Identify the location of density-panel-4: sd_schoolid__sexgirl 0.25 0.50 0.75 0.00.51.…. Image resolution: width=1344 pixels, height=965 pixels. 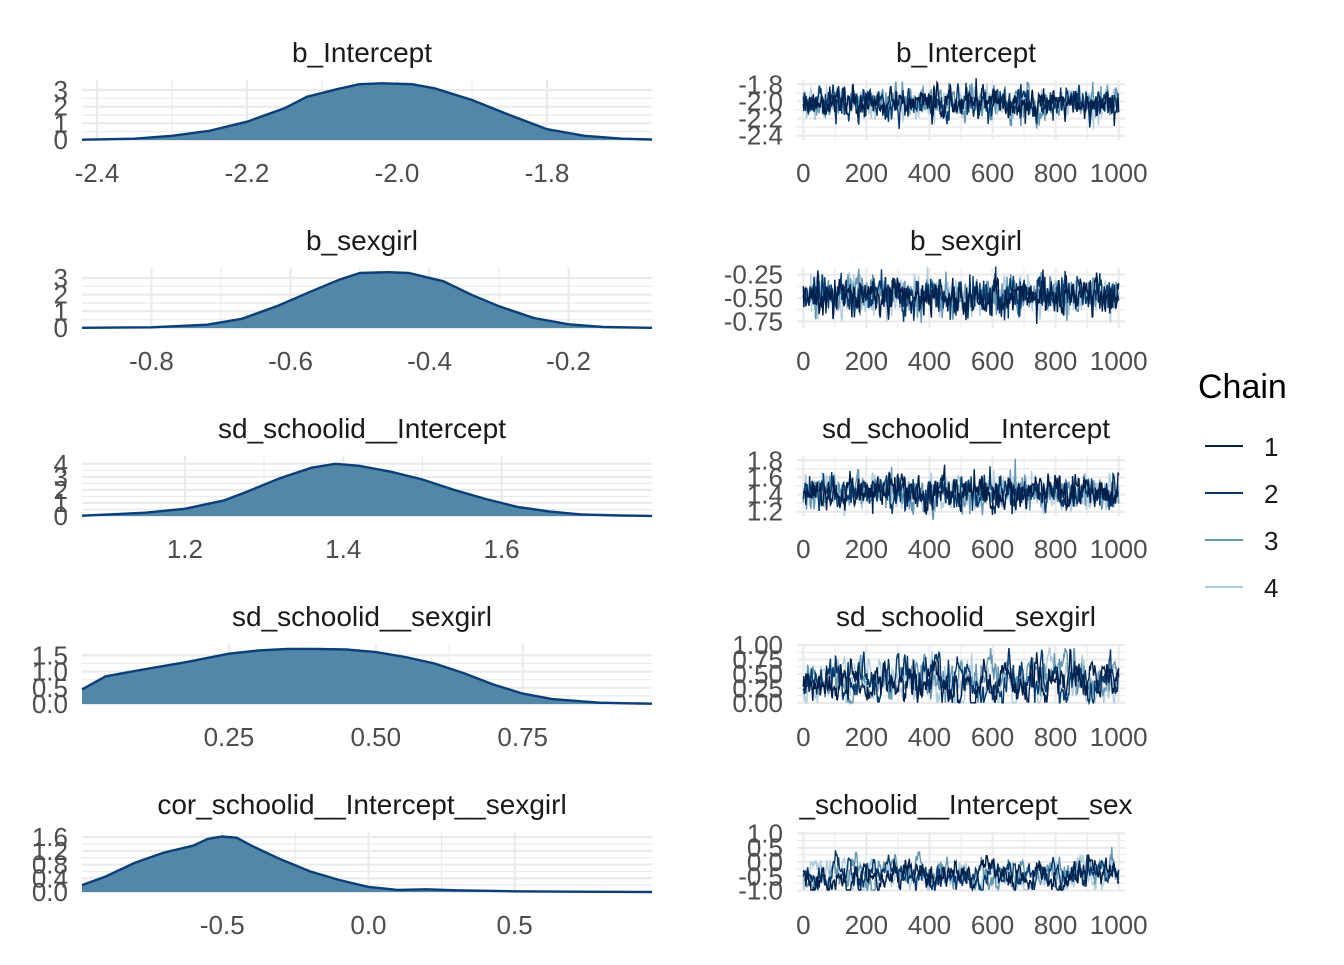
(342, 676).